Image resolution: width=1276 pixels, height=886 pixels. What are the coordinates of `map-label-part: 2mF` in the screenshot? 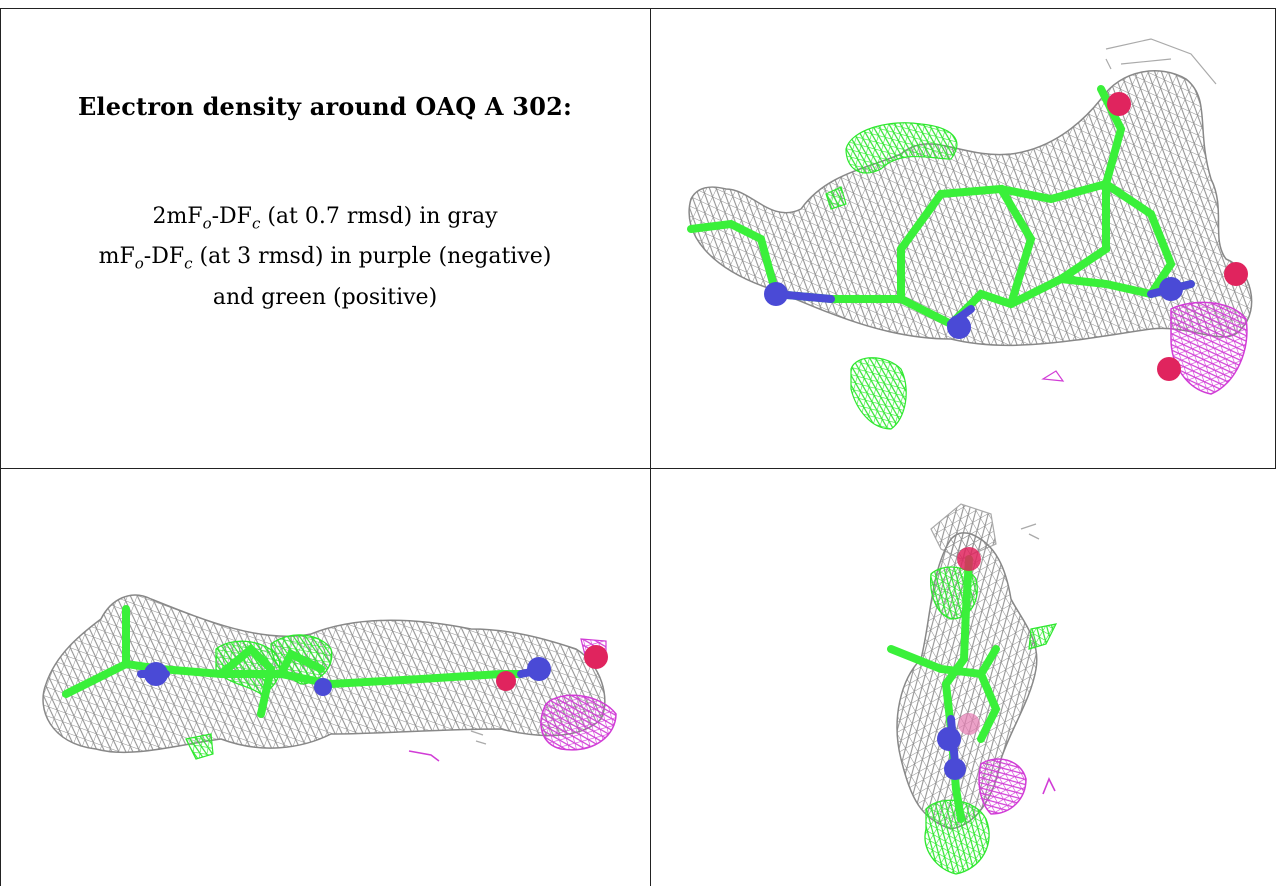 It's located at (177, 216).